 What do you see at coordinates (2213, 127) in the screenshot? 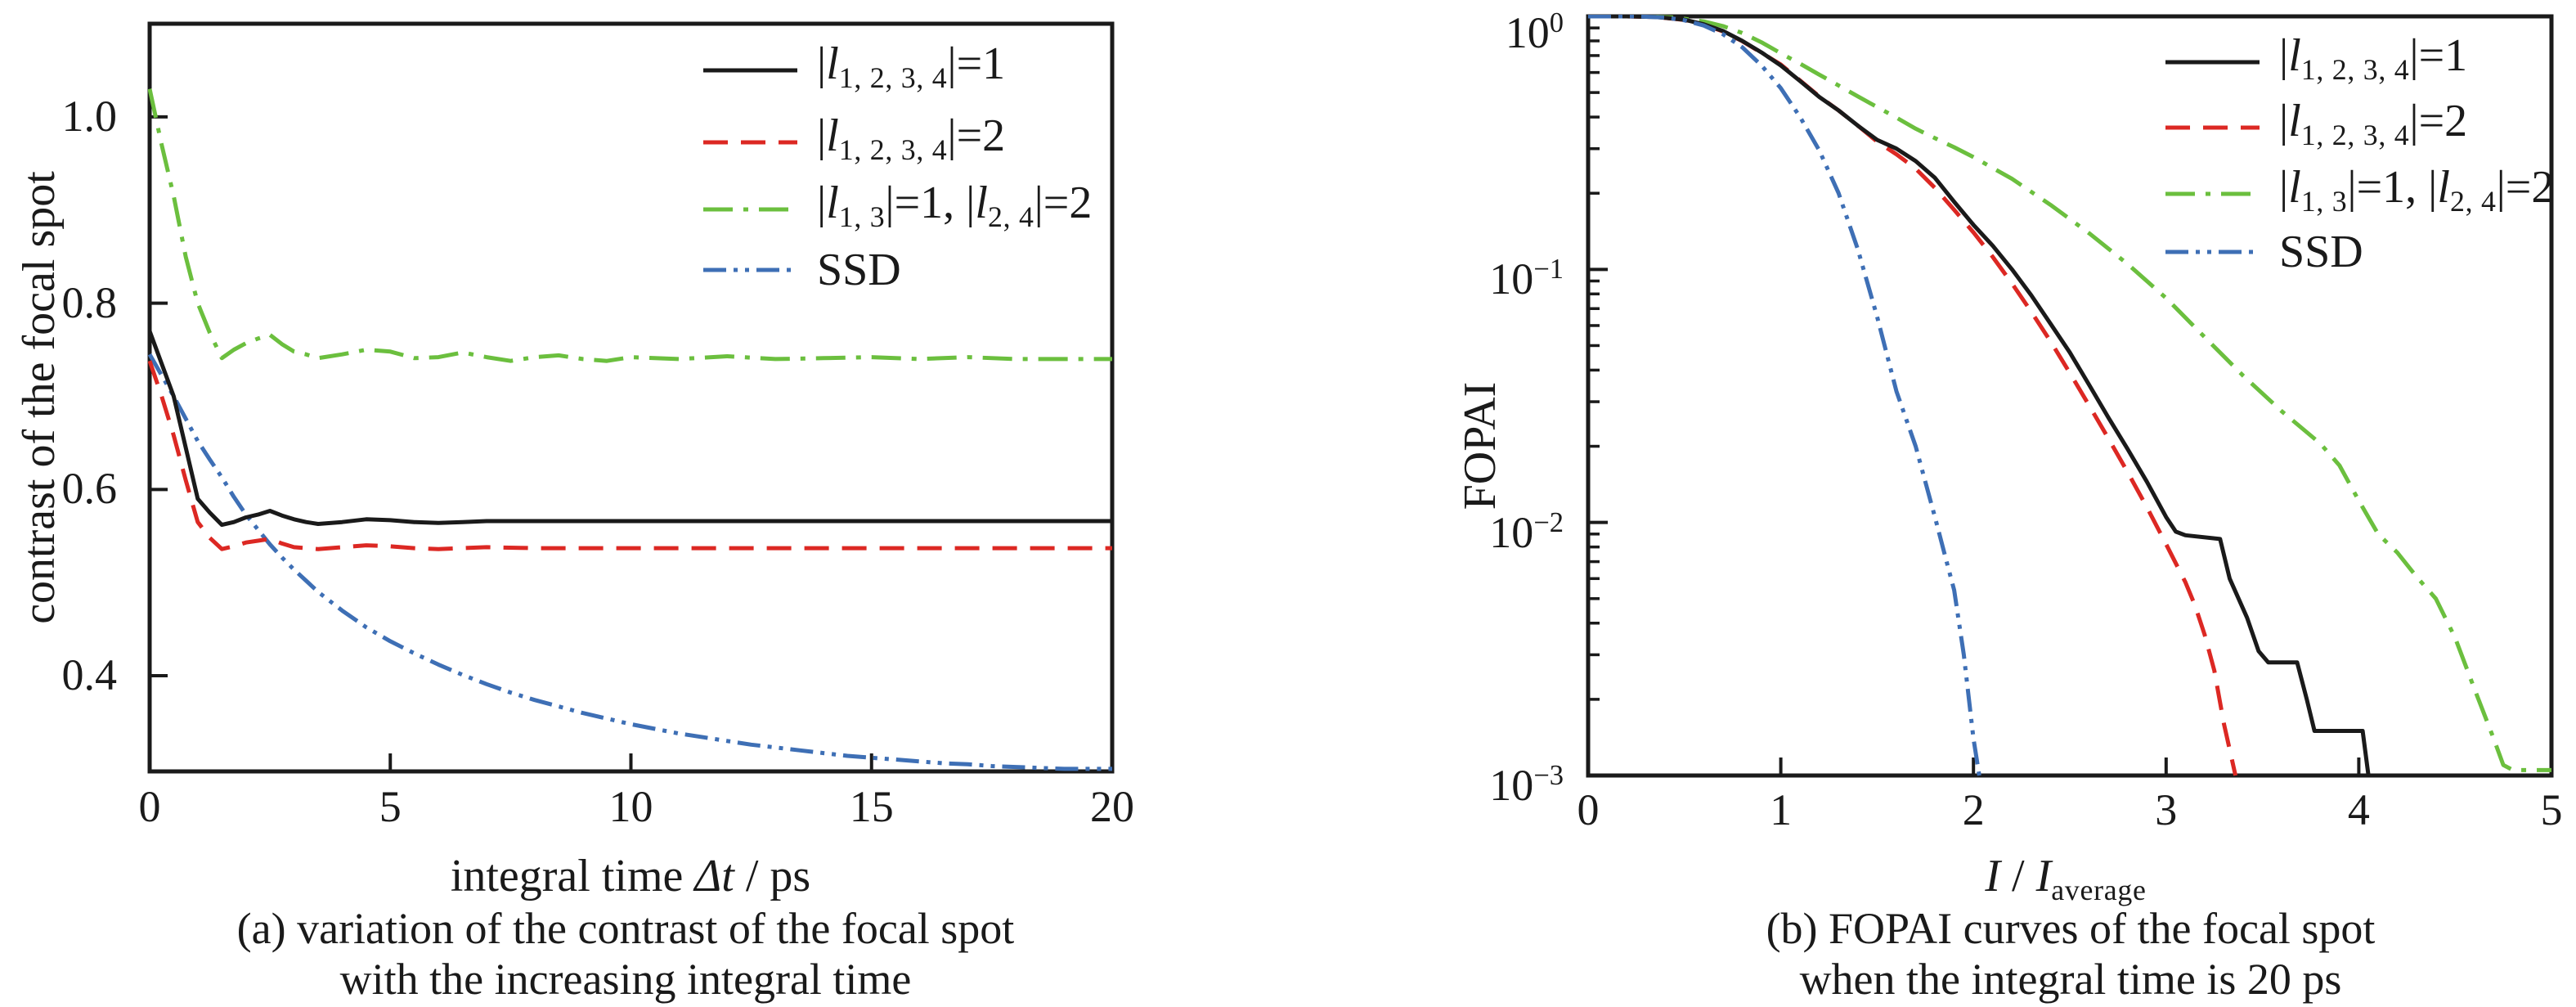
I see `legend-b-line-dashed` at bounding box center [2213, 127].